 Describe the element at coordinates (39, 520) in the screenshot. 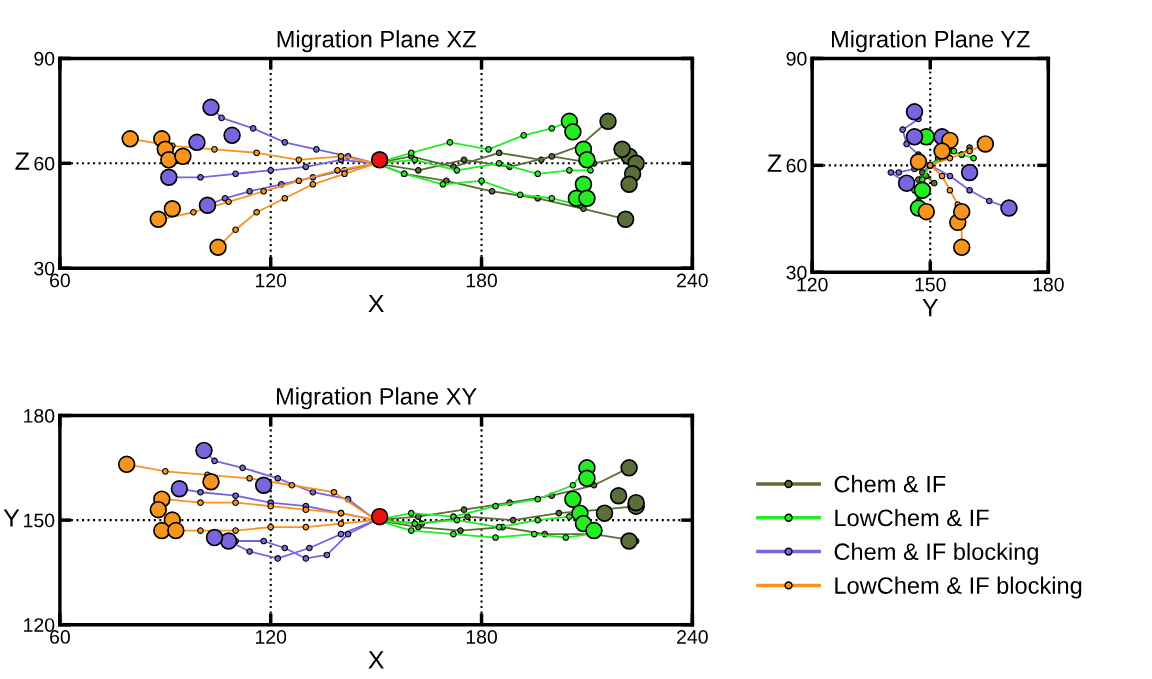

I see `y-tick-label: 150` at that location.